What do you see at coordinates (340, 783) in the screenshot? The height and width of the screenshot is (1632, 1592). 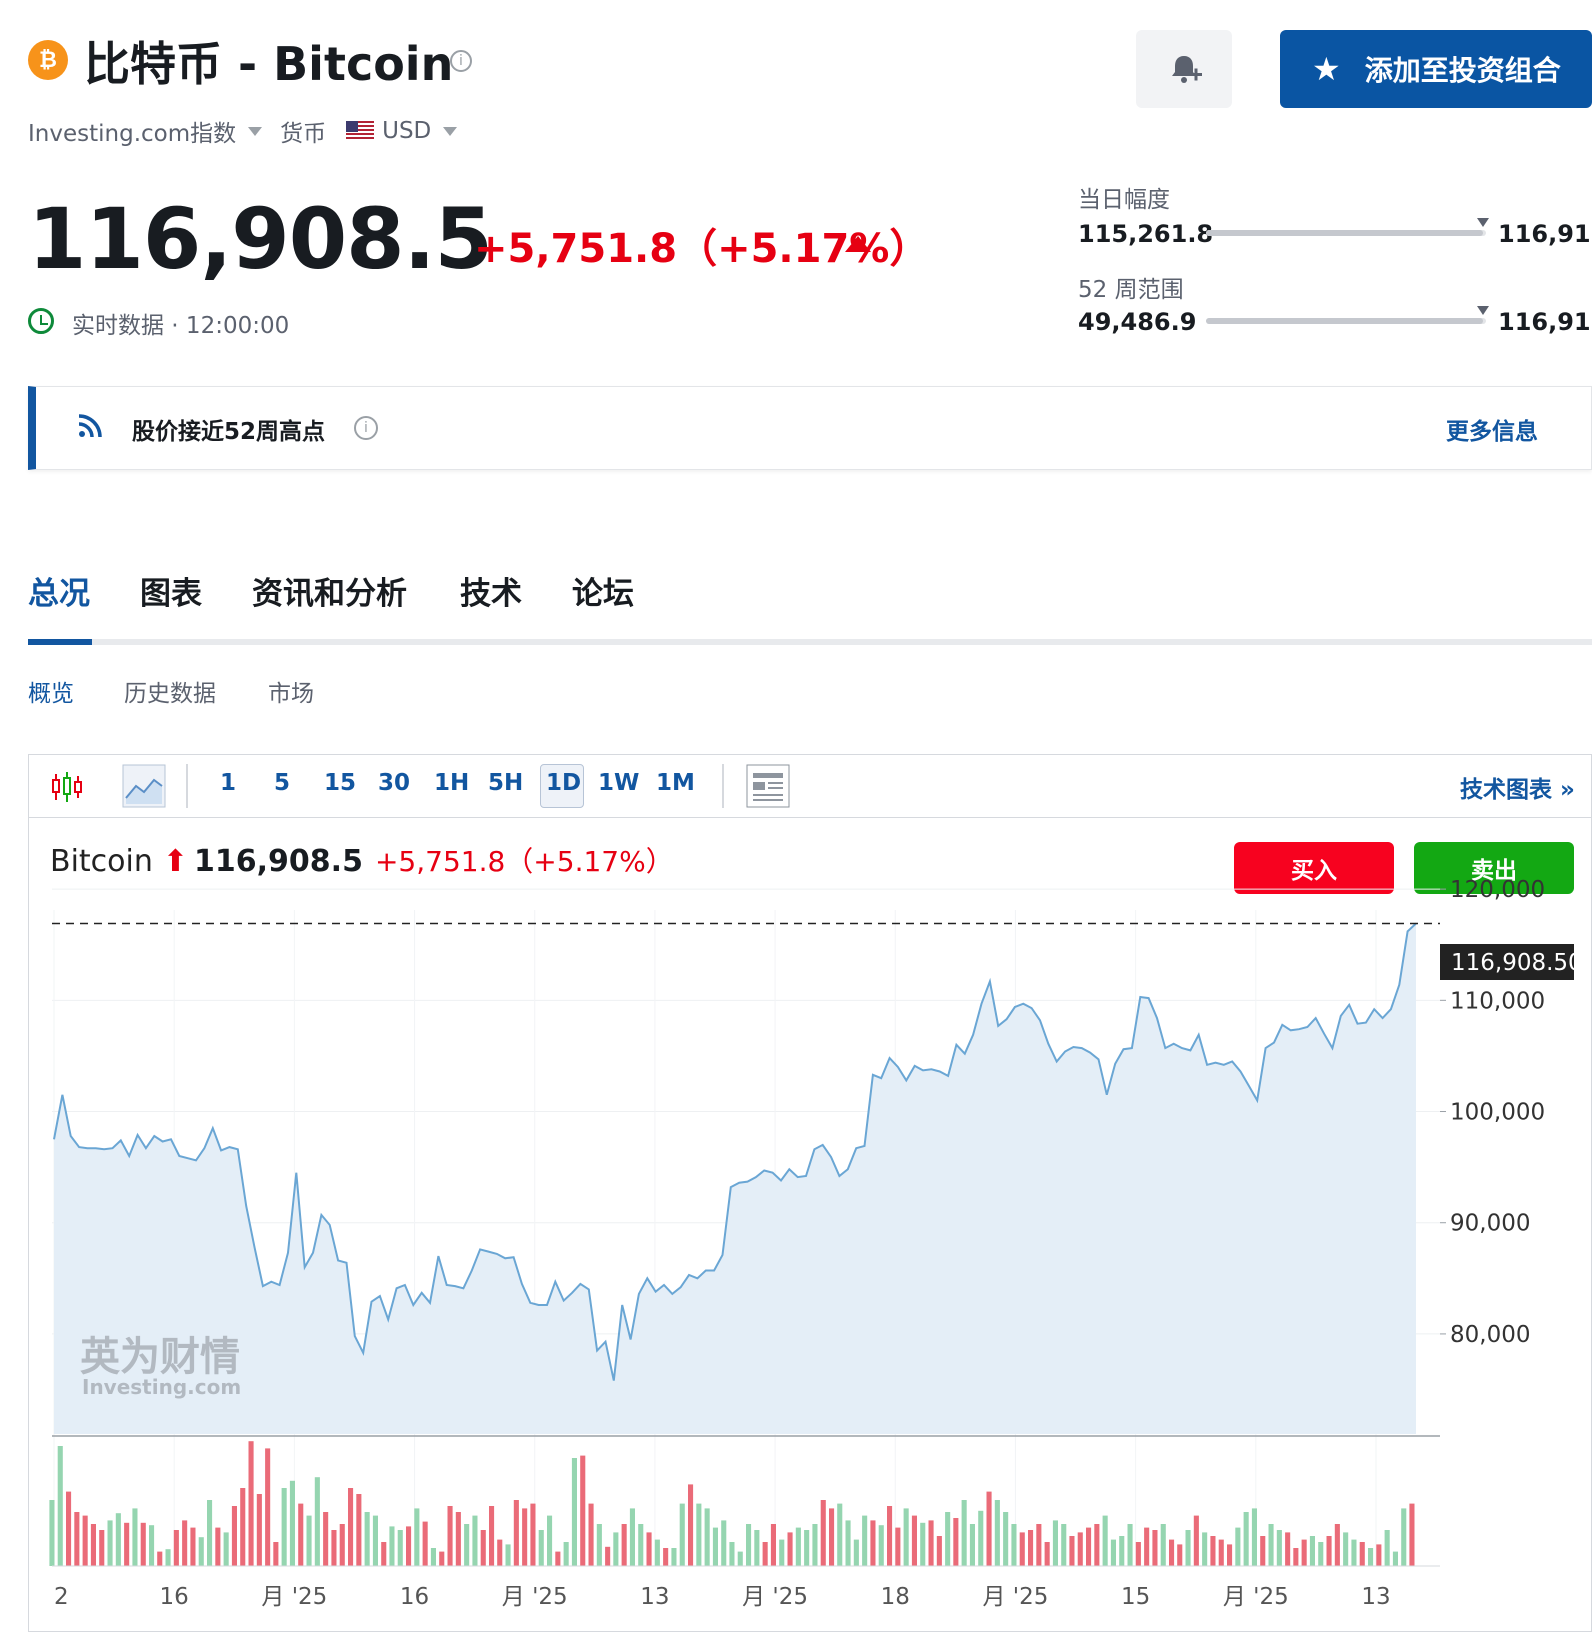 I see `timeframe-15: 15` at bounding box center [340, 783].